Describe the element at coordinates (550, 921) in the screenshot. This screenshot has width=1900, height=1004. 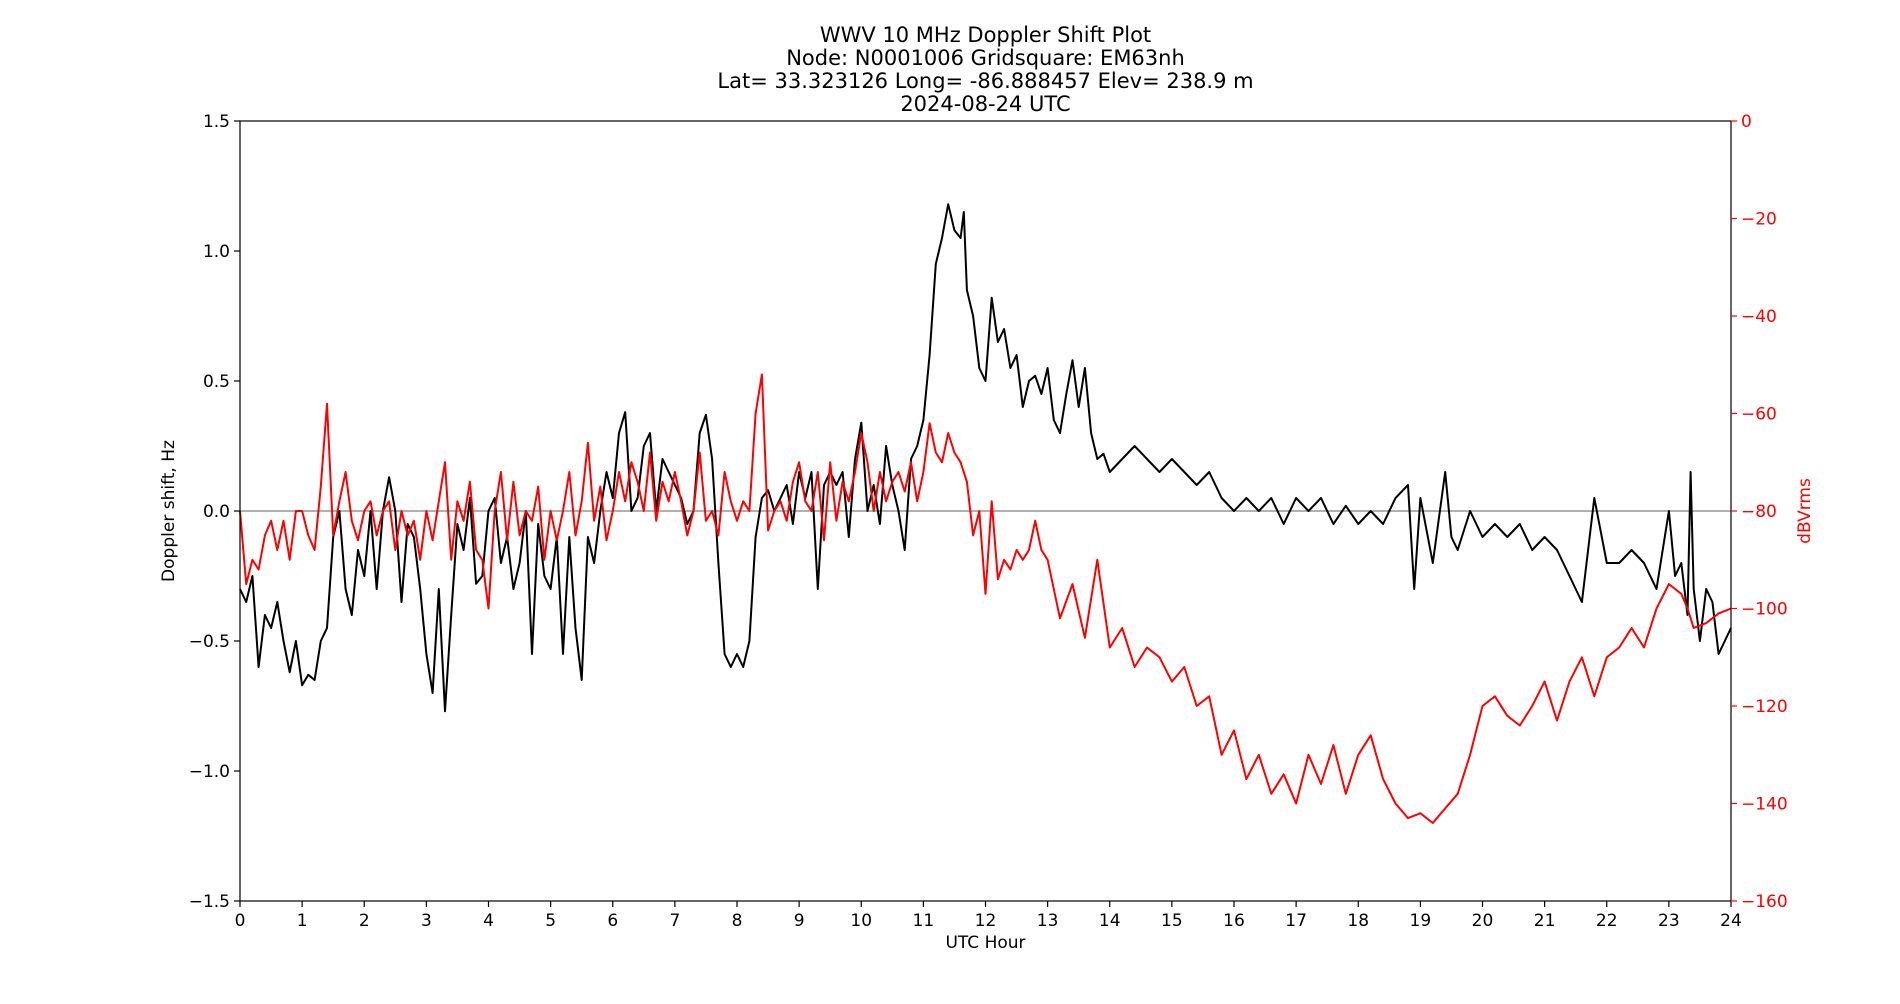
I see `x-tick-label: 5` at that location.